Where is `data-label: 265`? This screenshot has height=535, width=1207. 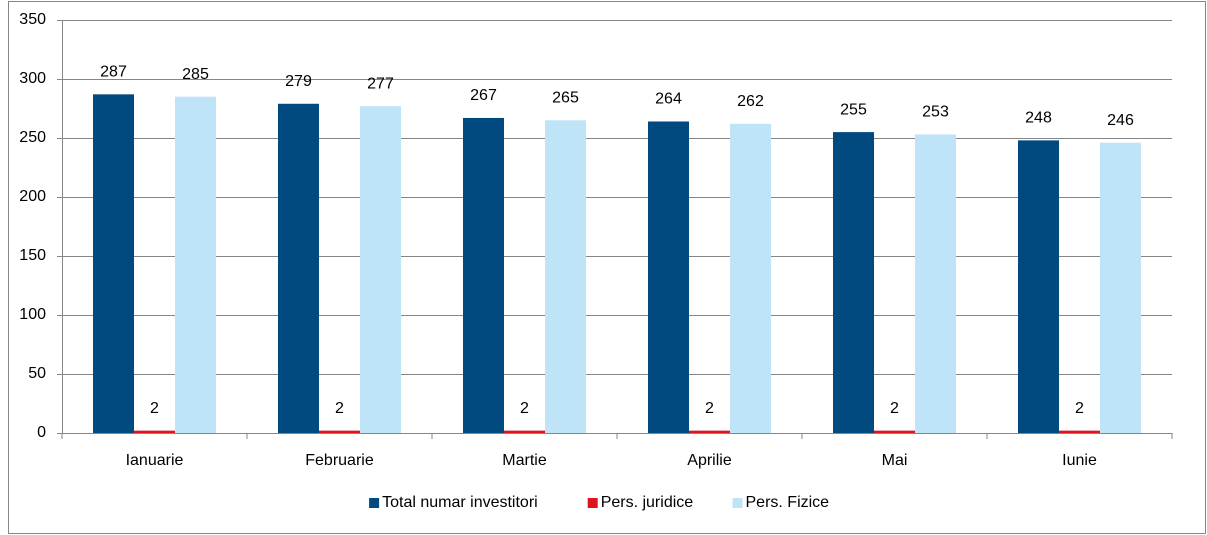
data-label: 265 is located at coordinates (565, 98).